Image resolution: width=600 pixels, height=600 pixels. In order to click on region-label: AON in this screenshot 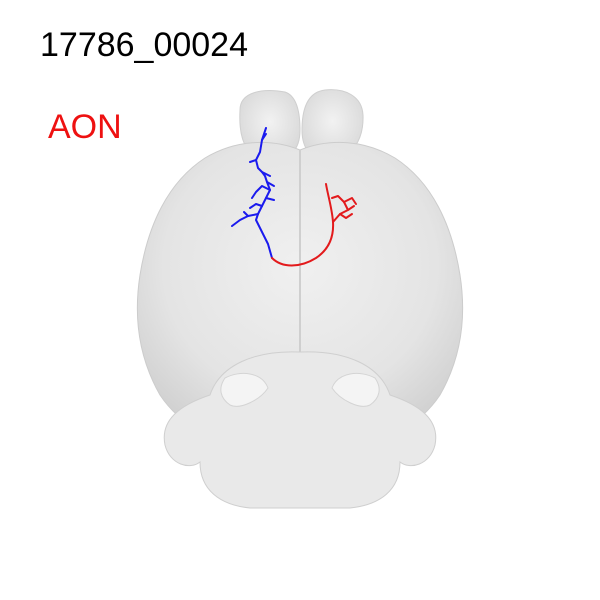, I will do `click(85, 127)`.